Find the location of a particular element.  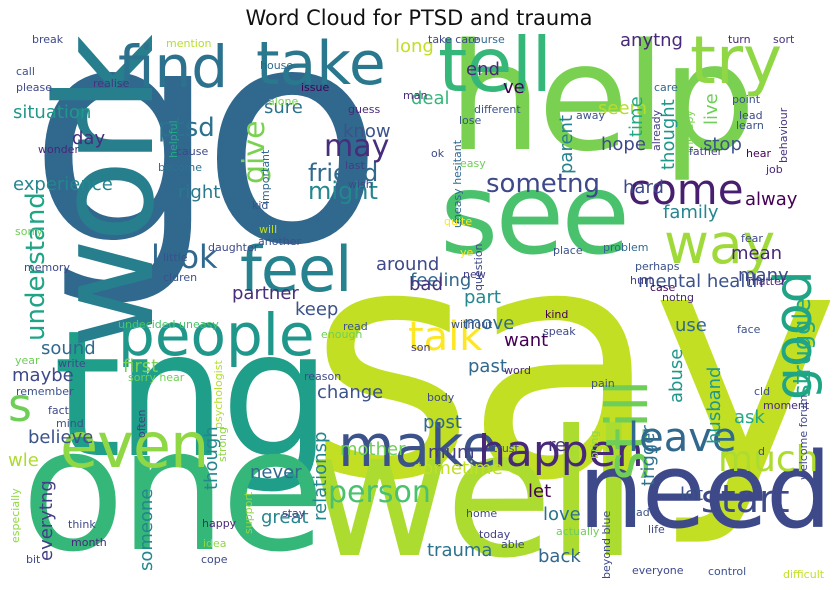

word-189: bit is located at coordinates (33, 559).